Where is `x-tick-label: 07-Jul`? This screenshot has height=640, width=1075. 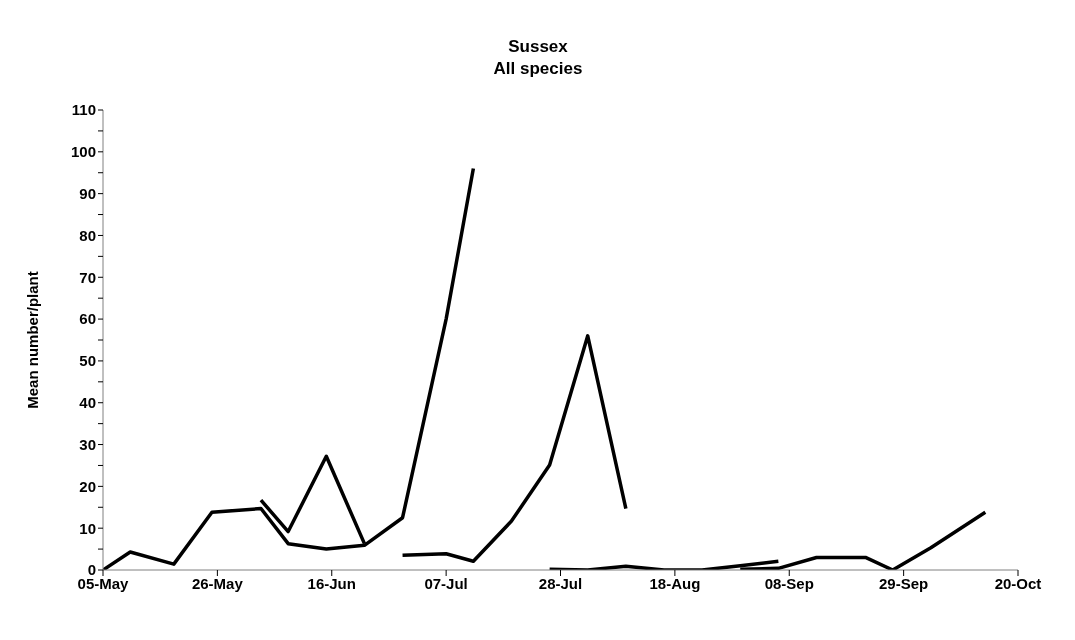
x-tick-label: 07-Jul is located at coordinates (446, 583).